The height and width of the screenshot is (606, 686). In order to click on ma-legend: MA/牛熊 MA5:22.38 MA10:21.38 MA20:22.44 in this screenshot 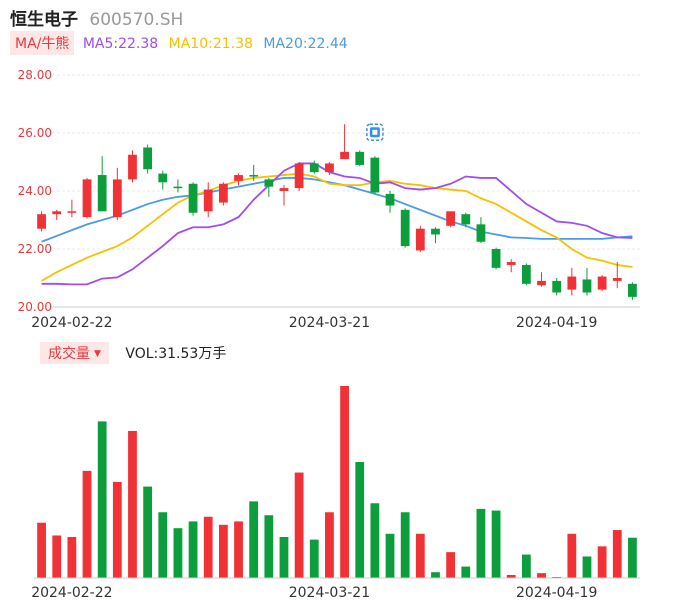, I will do `click(182, 43)`.